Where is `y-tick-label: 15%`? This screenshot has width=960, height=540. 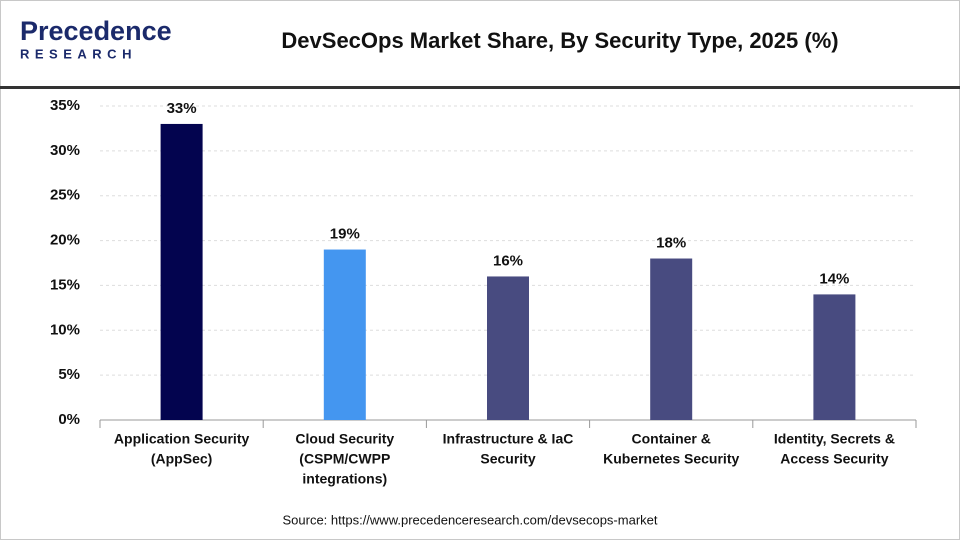 y-tick-label: 15% is located at coordinates (65, 284).